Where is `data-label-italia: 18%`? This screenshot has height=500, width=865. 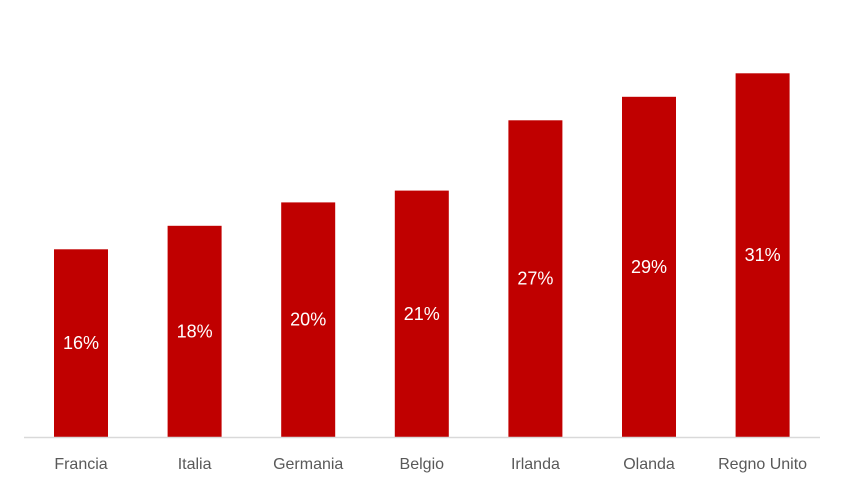 data-label-italia: 18% is located at coordinates (195, 331).